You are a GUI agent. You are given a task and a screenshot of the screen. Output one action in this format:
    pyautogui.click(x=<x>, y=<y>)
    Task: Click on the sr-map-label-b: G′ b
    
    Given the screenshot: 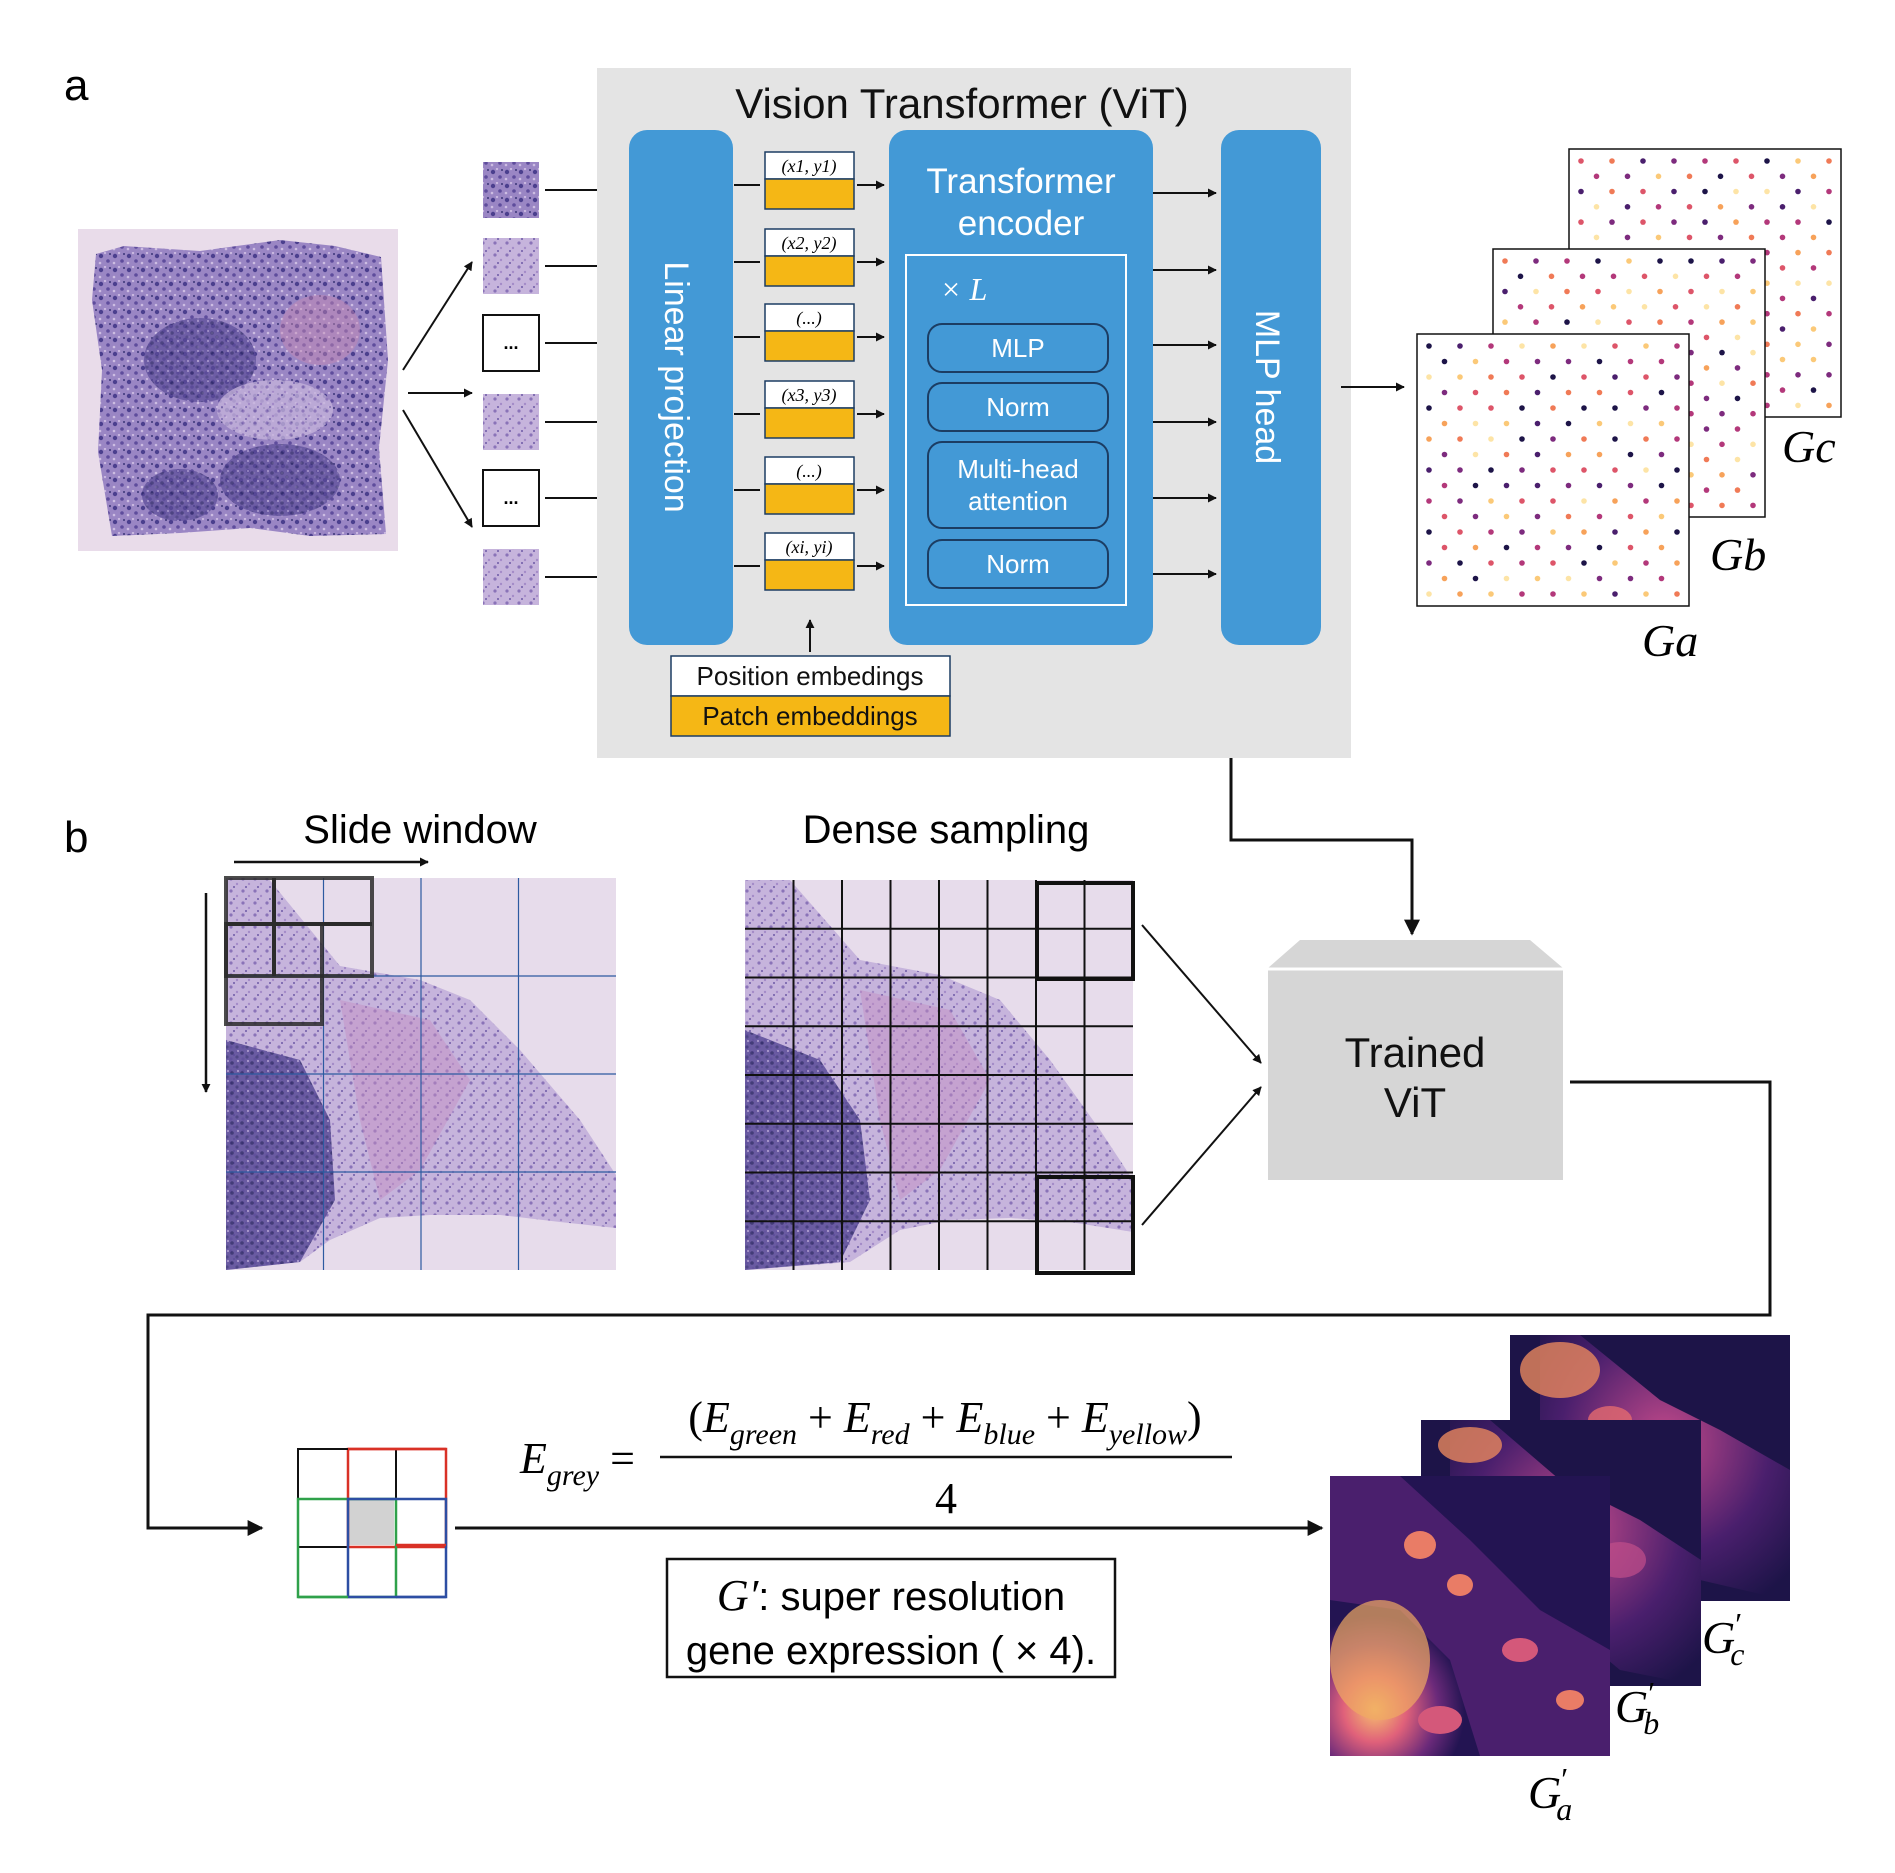 What is the action you would take?
    pyautogui.click(x=1637, y=1708)
    